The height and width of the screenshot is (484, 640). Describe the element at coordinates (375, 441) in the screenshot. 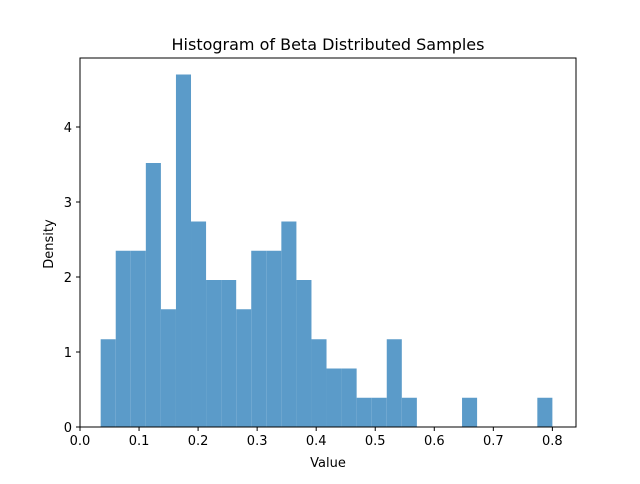

I see `x-tick-label: 0.5` at that location.